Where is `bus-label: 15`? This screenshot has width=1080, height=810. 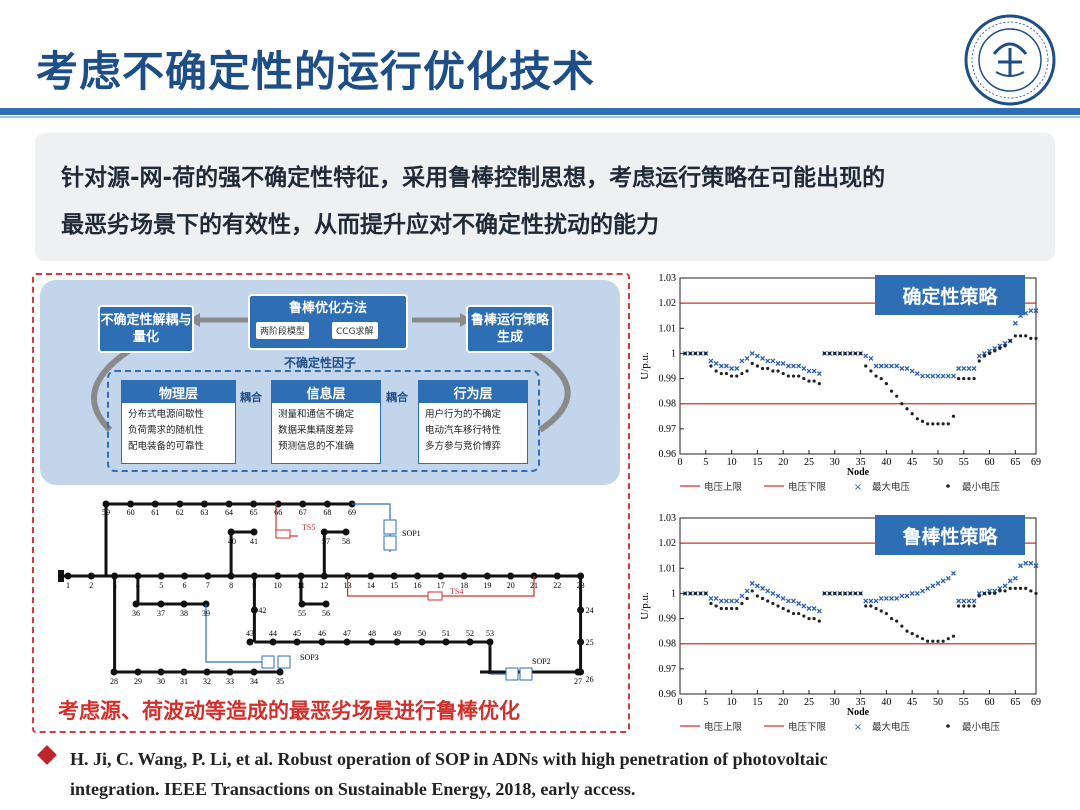
bus-label: 15 is located at coordinates (394, 585).